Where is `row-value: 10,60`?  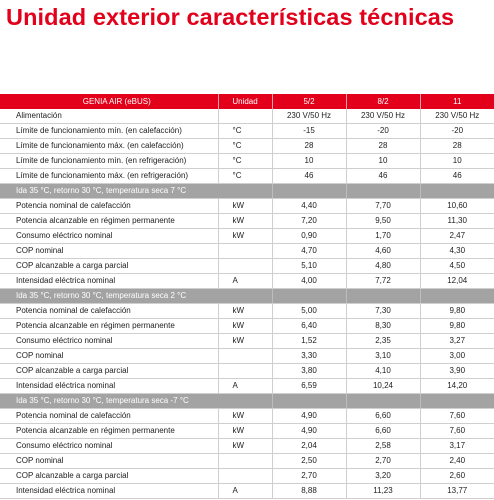
row-value: 10,60 is located at coordinates (456, 206).